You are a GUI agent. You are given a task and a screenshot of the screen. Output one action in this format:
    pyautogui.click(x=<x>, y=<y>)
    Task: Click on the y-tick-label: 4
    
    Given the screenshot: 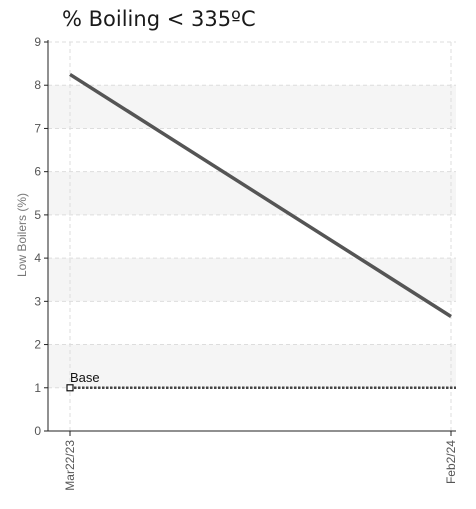 What is the action you would take?
    pyautogui.click(x=37, y=258)
    